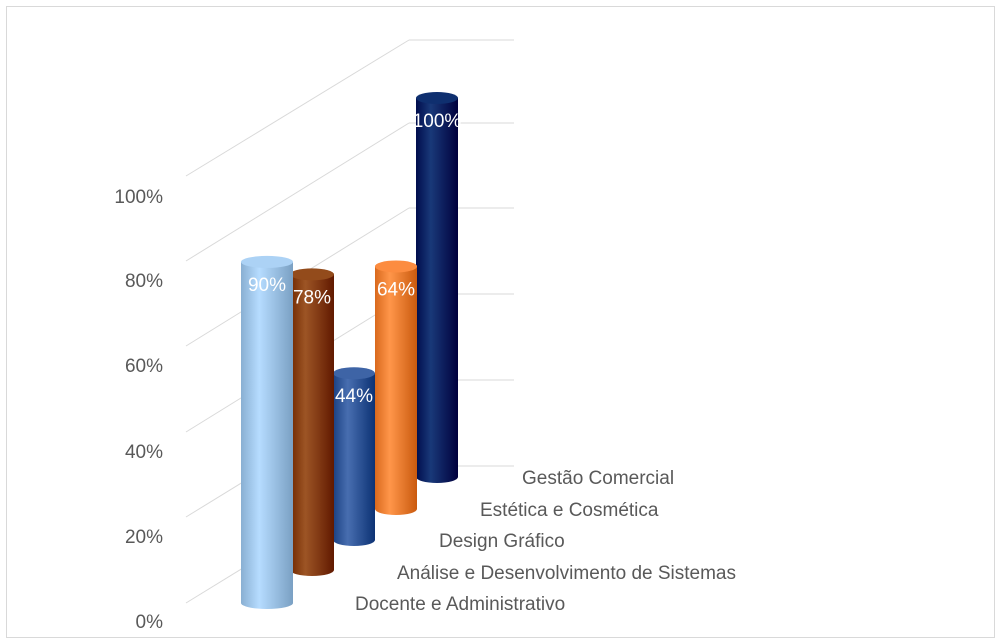  What do you see at coordinates (312, 297) in the screenshot?
I see `data-label-1: 78%` at bounding box center [312, 297].